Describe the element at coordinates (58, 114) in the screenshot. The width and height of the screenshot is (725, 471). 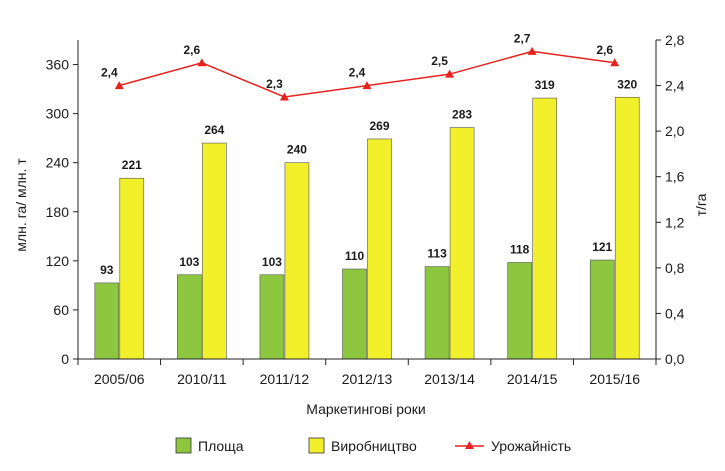
I see `y-tick-label: 300` at that location.